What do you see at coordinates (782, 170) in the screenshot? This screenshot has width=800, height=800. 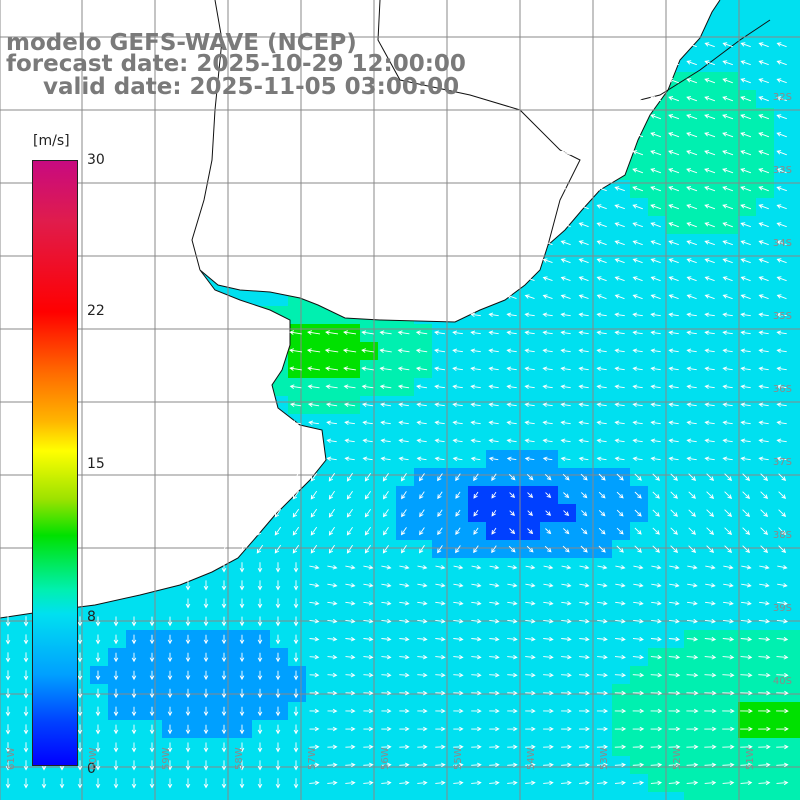 I see `latitude-label: 33S` at bounding box center [782, 170].